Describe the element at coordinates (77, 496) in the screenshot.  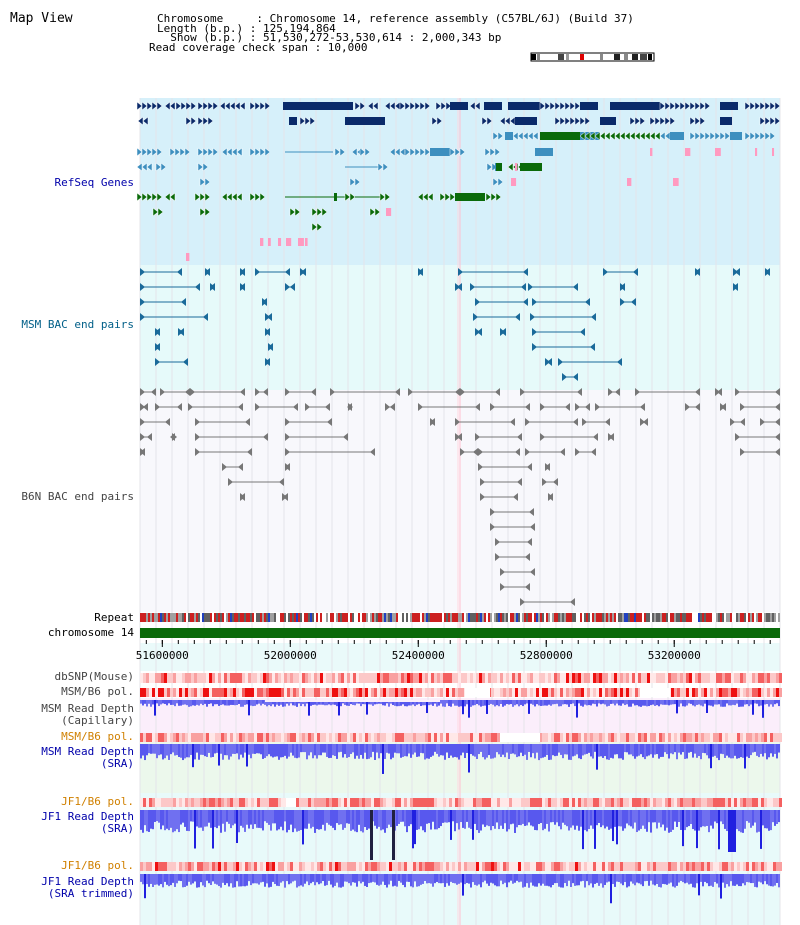
I see `track-label-b6n-bac: B6N BAC end pairs` at that location.